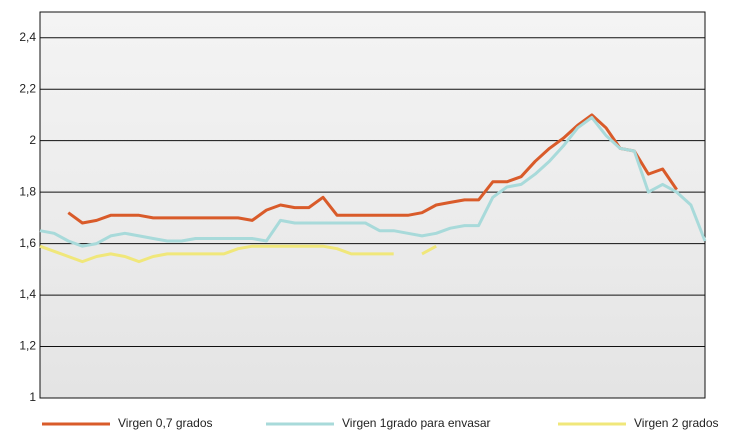 The image size is (747, 434). Describe the element at coordinates (416, 423) in the screenshot. I see `legend-label: Virgen 1grado para envasar` at that location.